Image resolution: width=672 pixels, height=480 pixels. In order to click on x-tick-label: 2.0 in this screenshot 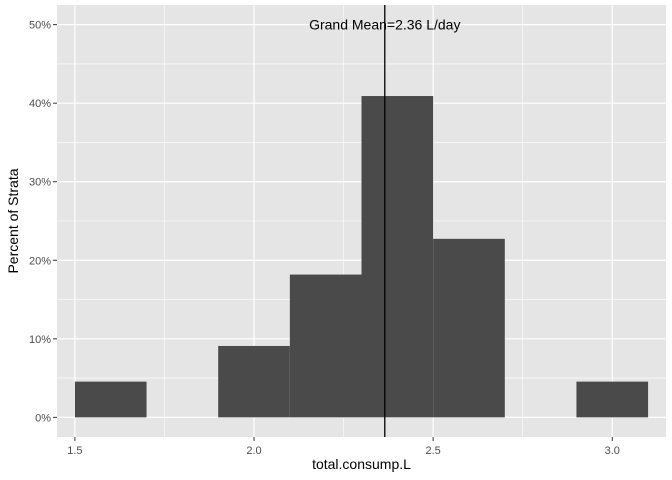, I will do `click(253, 451)`.